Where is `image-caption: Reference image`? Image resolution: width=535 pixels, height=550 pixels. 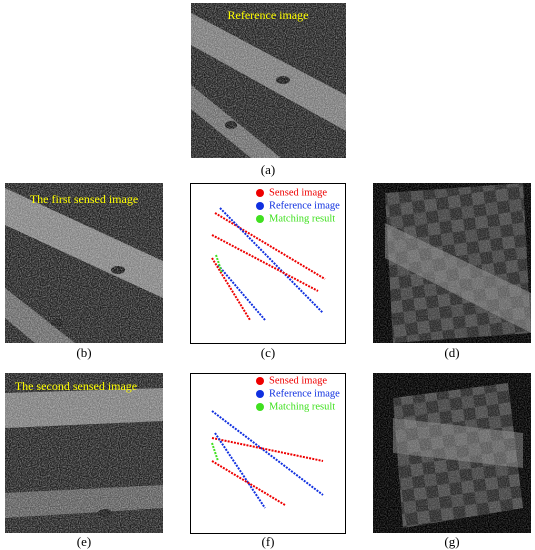 image-caption: Reference image is located at coordinates (268, 15).